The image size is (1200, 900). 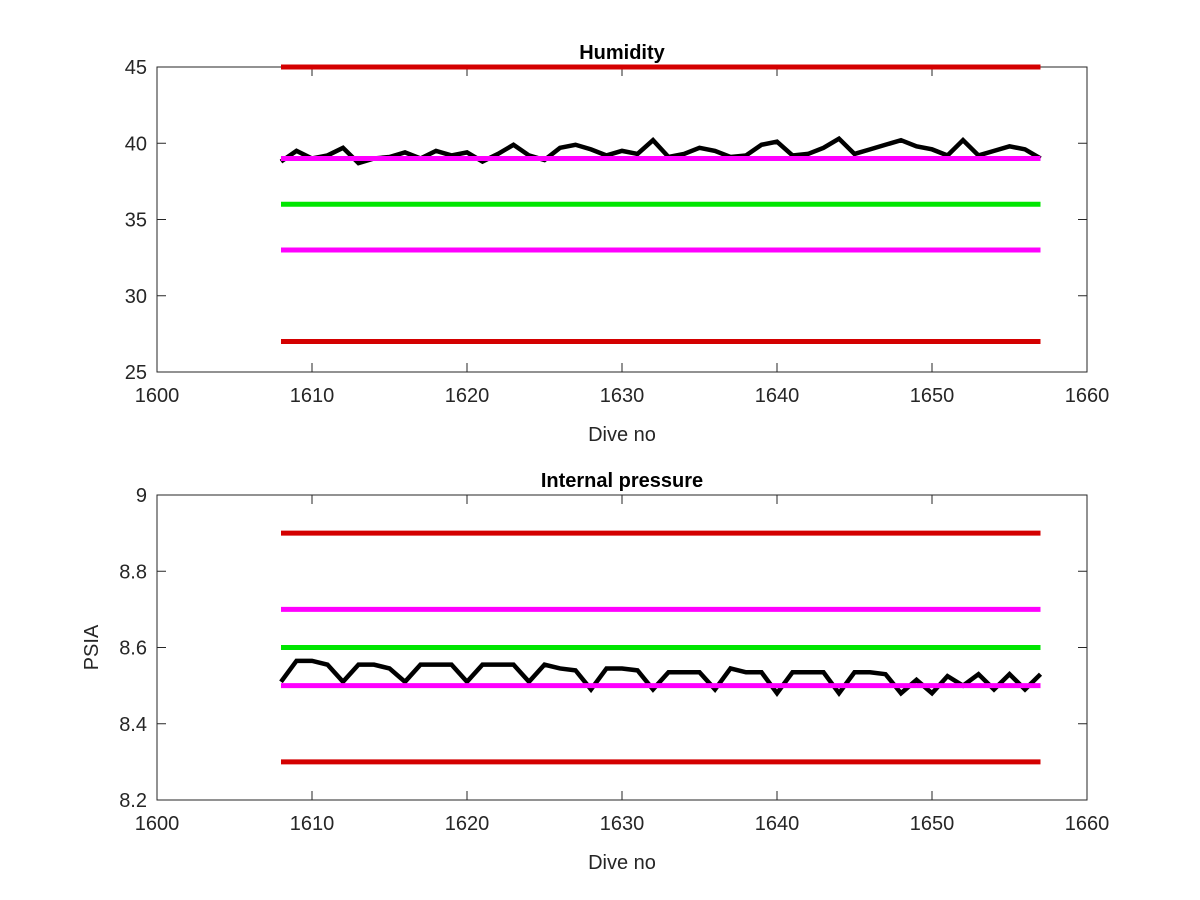 I want to click on y-tick-label: 45, so click(x=136, y=68).